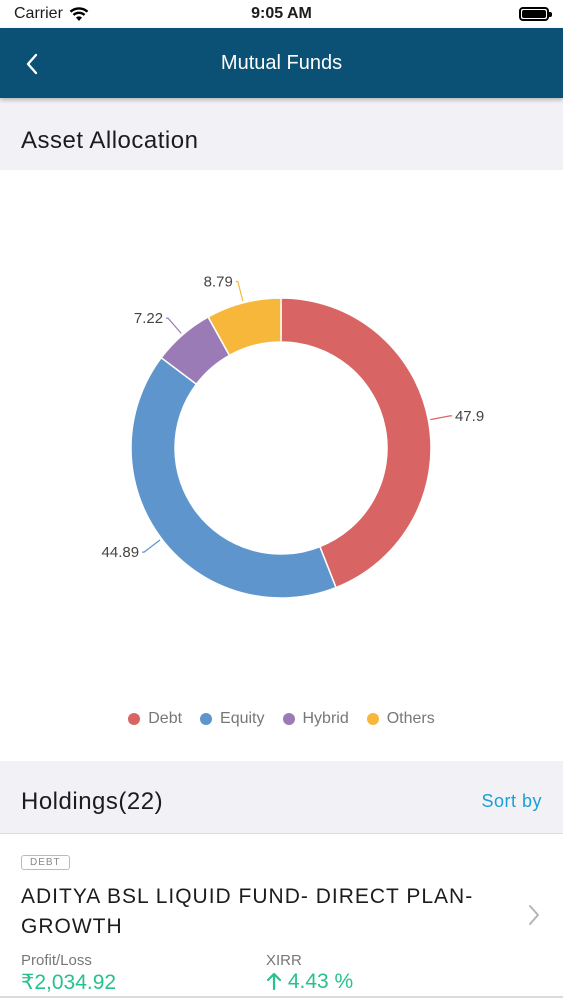  What do you see at coordinates (239, 291) in the screenshot?
I see `leader-line-others` at bounding box center [239, 291].